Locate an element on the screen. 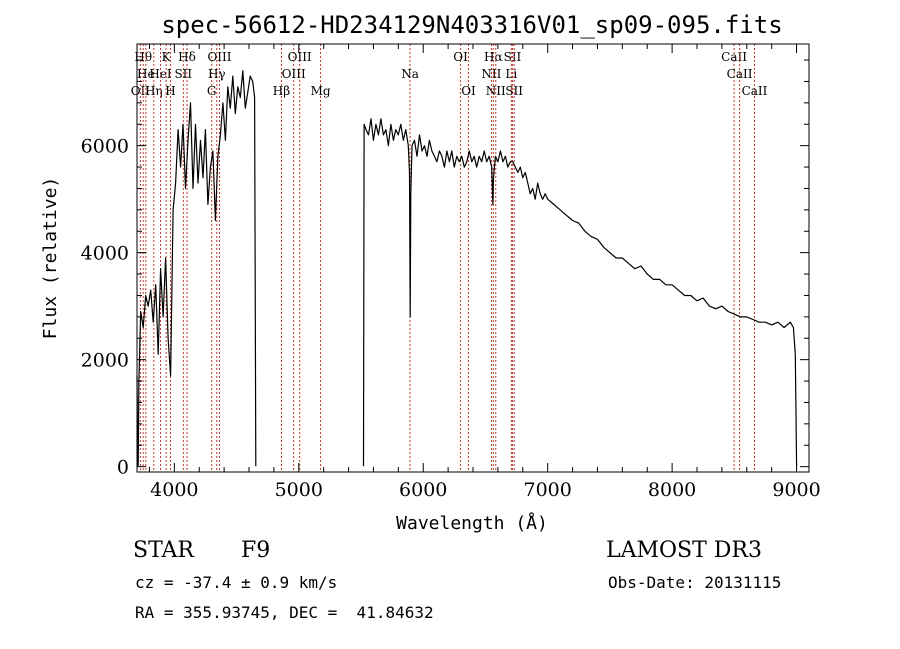 The height and width of the screenshot is (649, 900). spectrum-line is located at coordinates (196, 268).